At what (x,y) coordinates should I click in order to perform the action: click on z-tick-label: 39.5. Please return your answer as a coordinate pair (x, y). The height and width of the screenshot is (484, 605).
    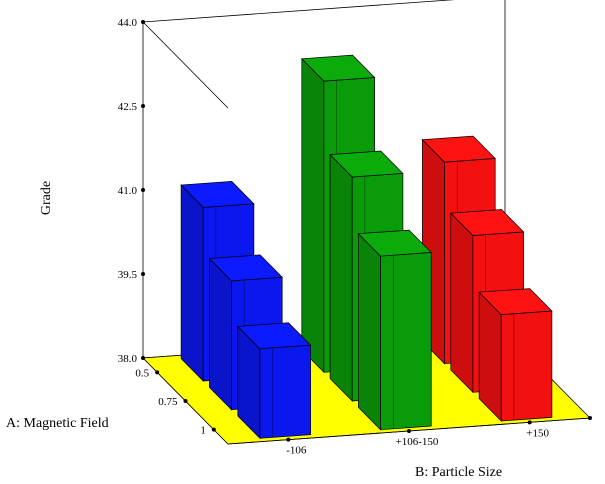
    Looking at the image, I should click on (128, 275).